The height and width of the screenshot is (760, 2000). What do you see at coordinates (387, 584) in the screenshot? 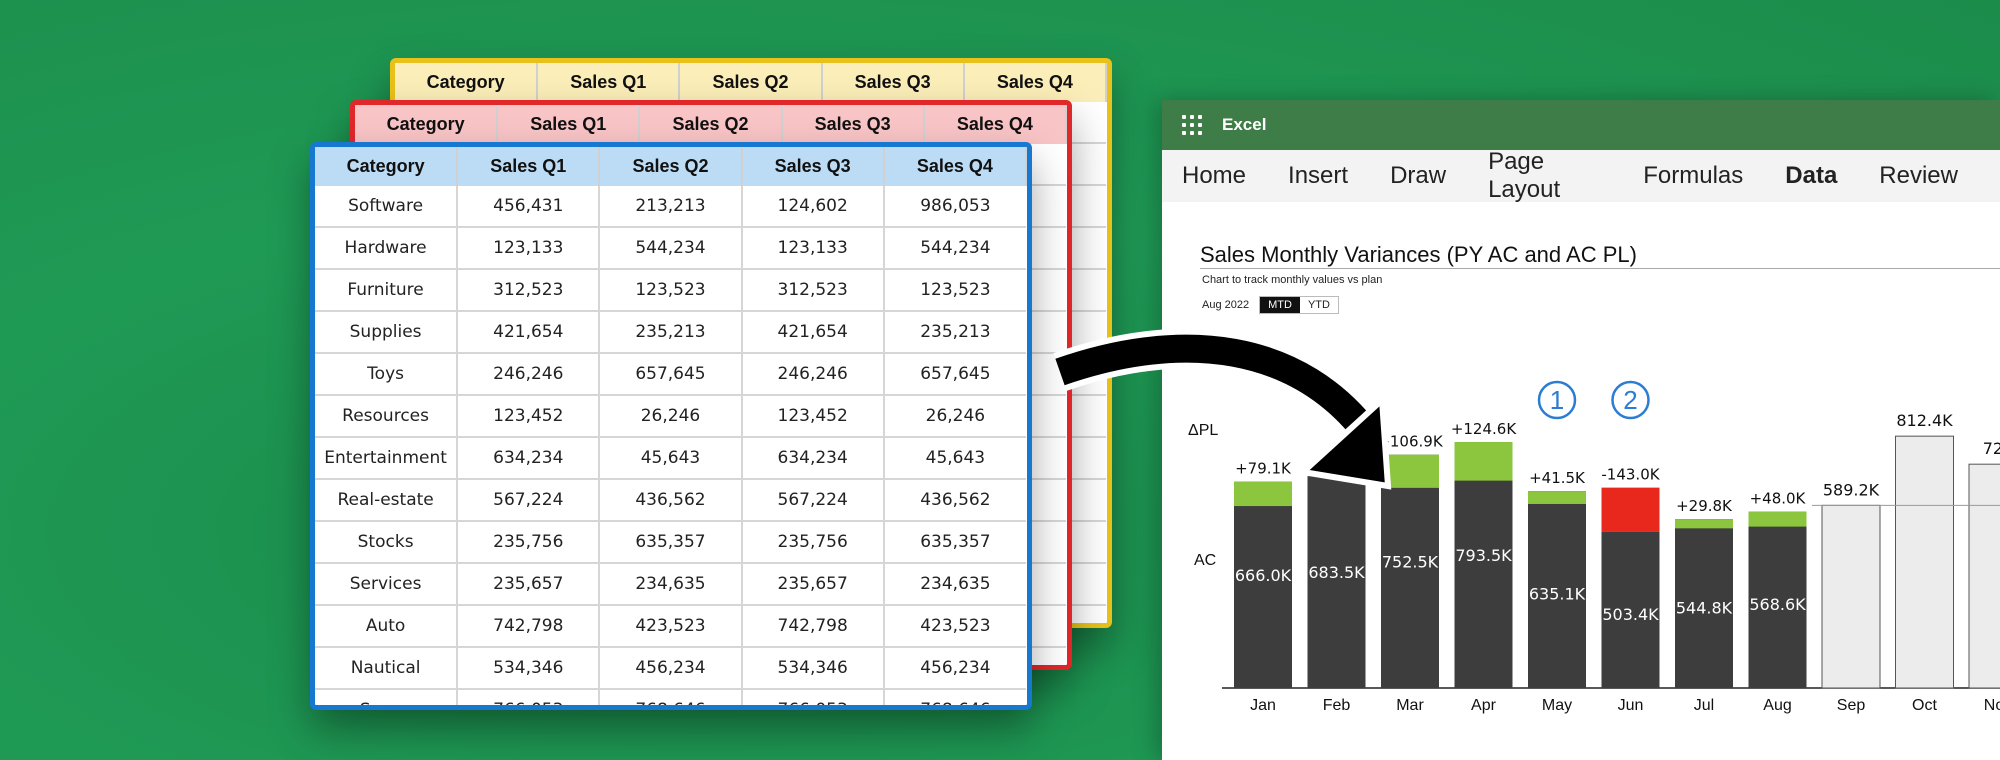
I see `table-cell: Services` at bounding box center [387, 584].